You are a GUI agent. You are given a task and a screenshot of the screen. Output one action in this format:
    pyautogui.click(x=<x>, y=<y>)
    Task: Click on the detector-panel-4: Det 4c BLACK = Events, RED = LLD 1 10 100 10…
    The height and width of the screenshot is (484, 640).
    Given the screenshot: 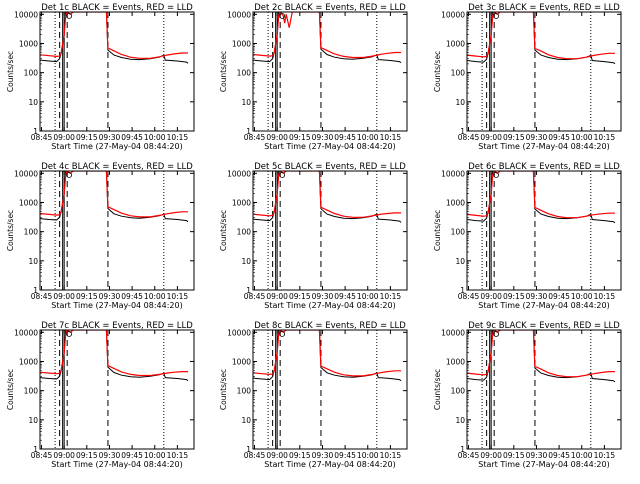 What is the action you would take?
    pyautogui.click(x=100, y=236)
    